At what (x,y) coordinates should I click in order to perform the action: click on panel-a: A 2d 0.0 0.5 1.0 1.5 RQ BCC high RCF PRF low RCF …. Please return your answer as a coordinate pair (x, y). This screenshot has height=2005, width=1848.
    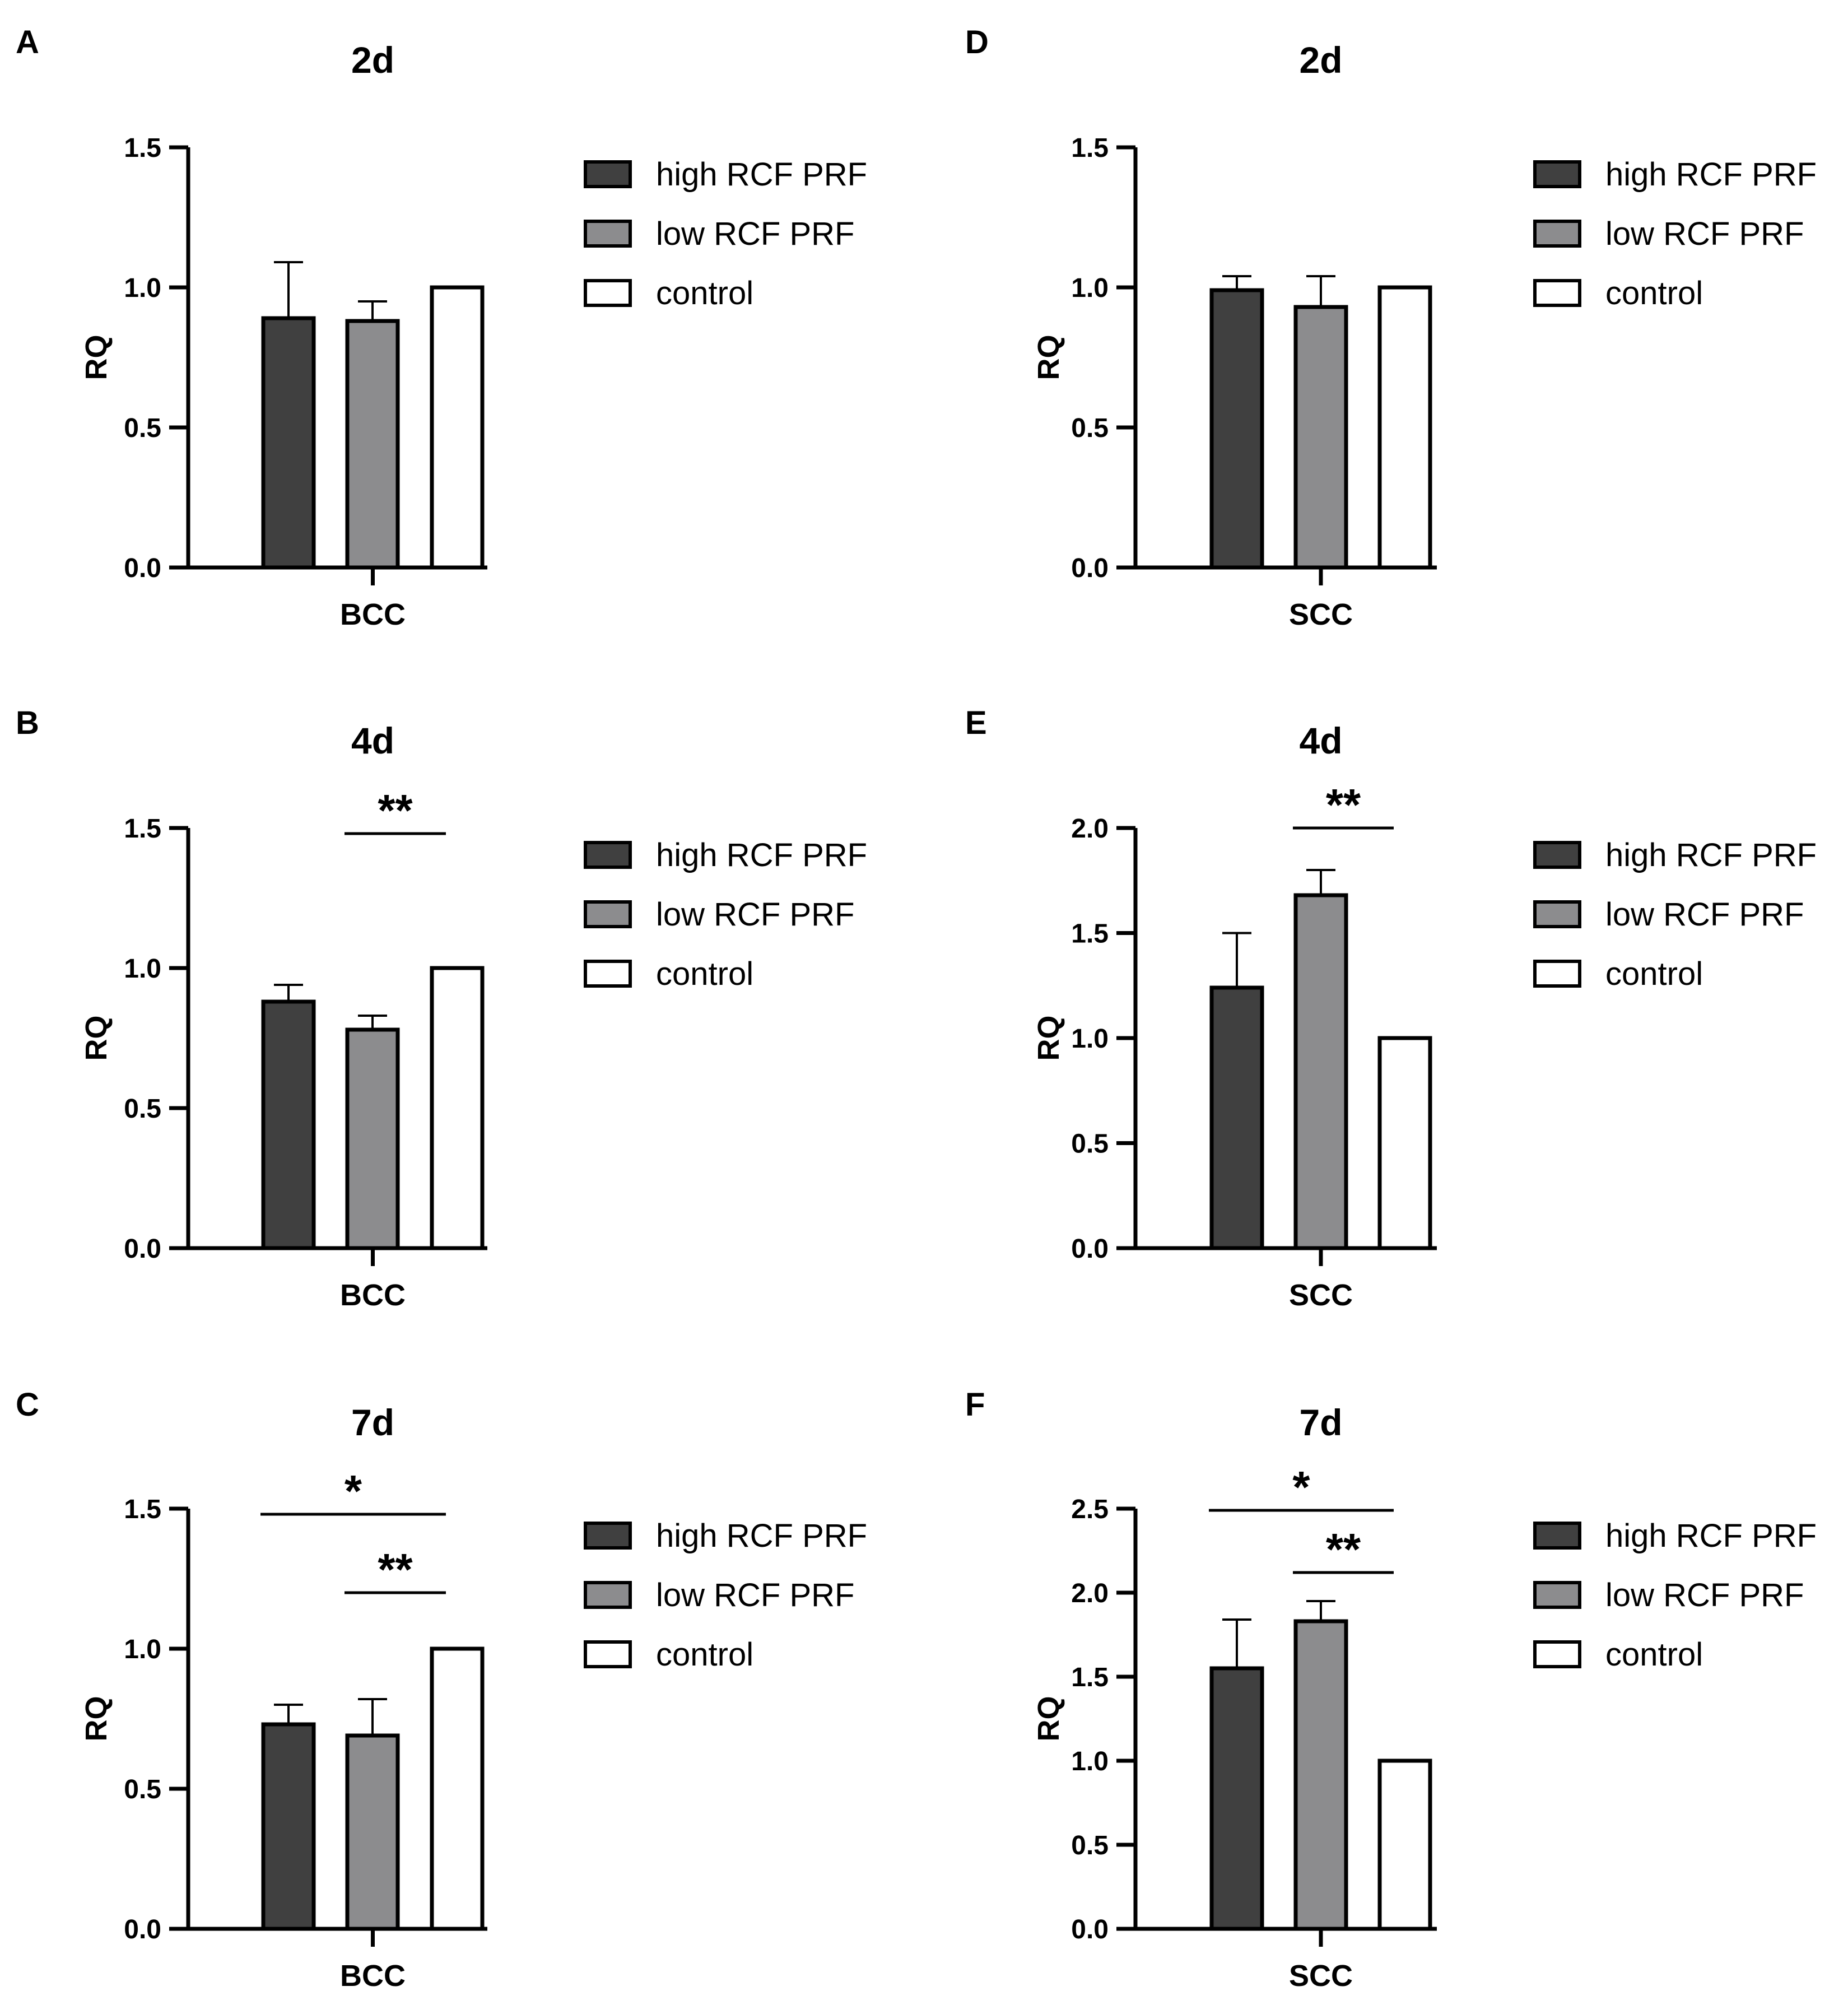
    Looking at the image, I should click on (441, 327).